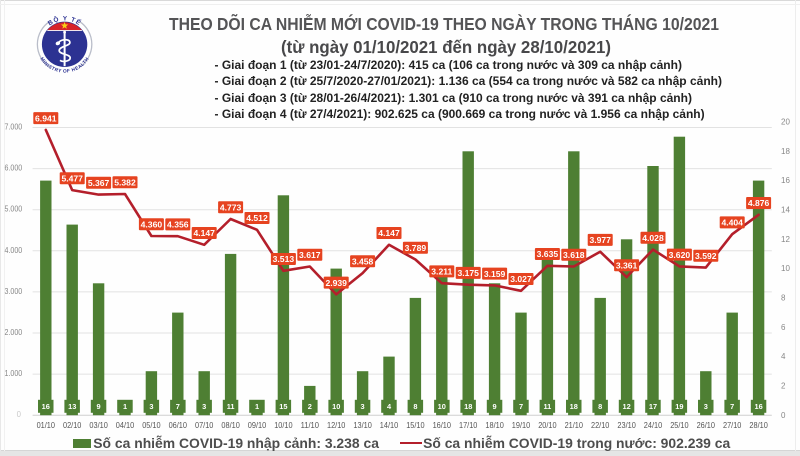  What do you see at coordinates (72, 425) in the screenshot?
I see `svg-text: 02/10` at bounding box center [72, 425].